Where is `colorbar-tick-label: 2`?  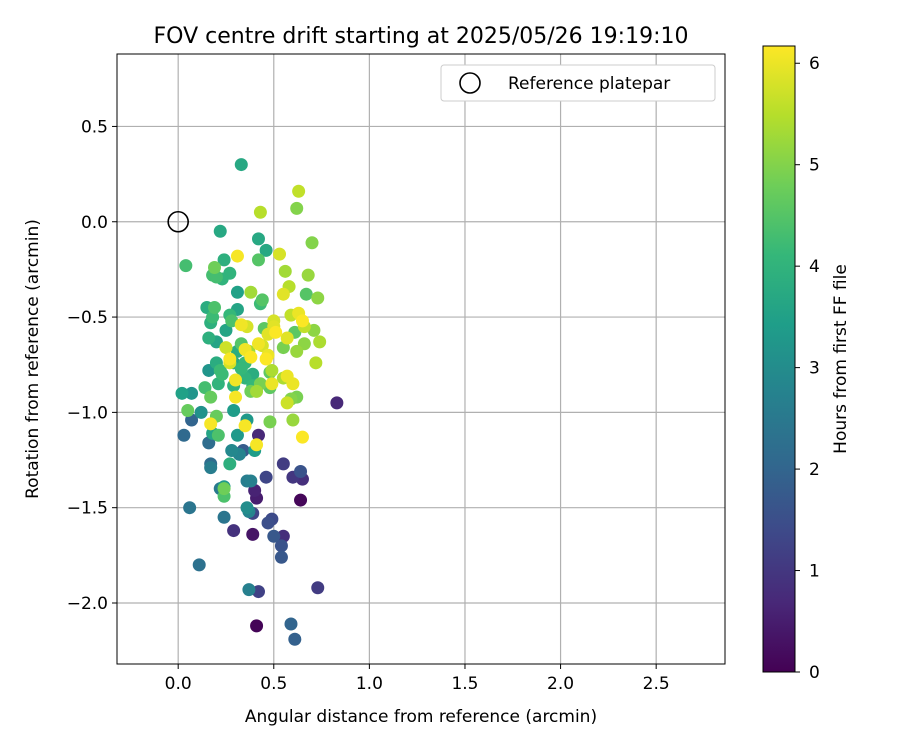 colorbar-tick-label: 2 is located at coordinates (814, 470).